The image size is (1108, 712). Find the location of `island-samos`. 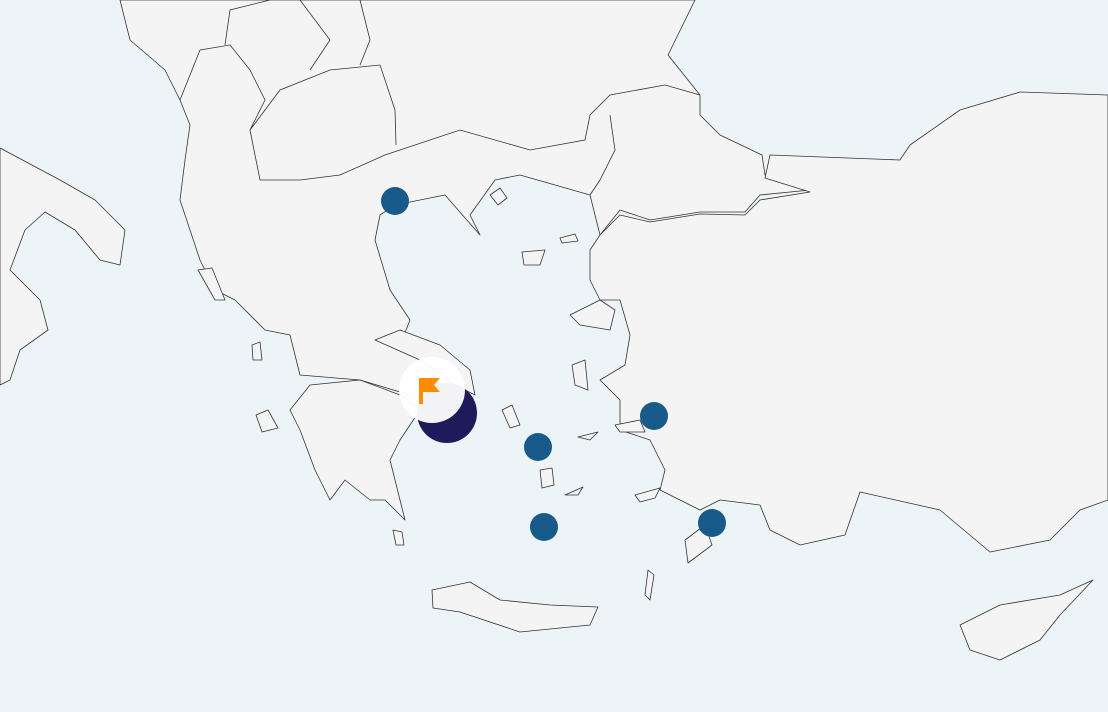

island-samos is located at coordinates (630, 426).